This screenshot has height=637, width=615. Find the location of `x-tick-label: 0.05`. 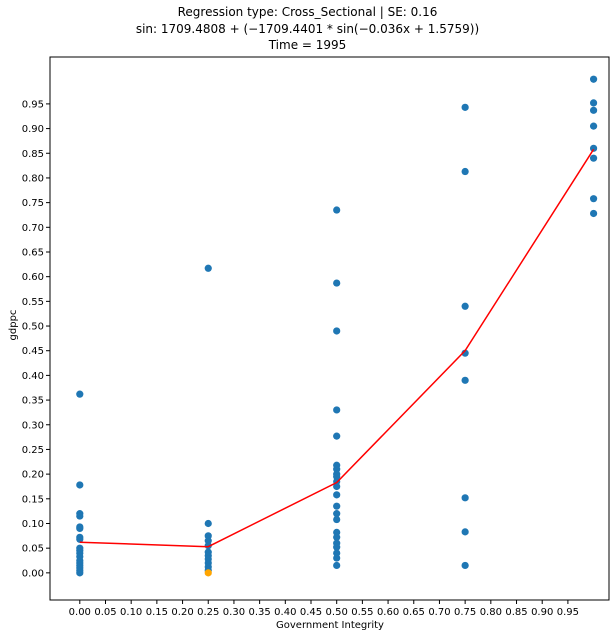

x-tick-label: 0.05 is located at coordinates (105, 612).